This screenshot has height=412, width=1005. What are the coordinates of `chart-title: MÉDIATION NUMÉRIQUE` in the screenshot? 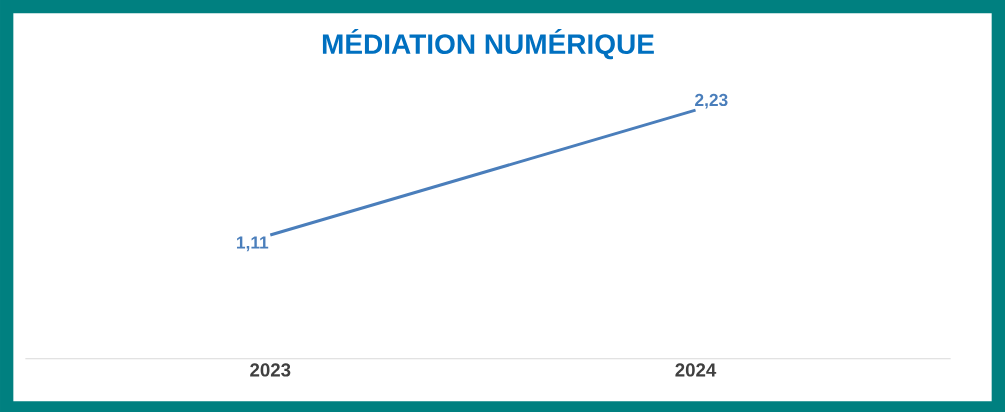 It's located at (488, 44).